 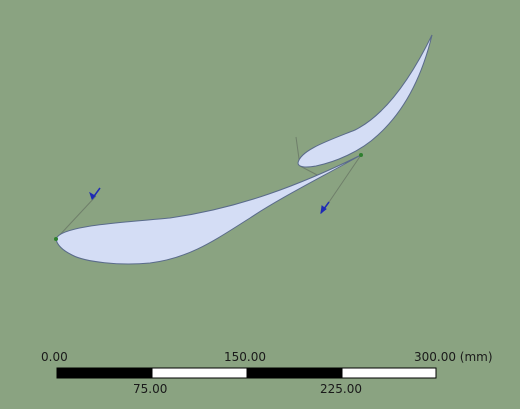 I want to click on scale-label-300: 300.00 (mm), so click(x=453, y=357).